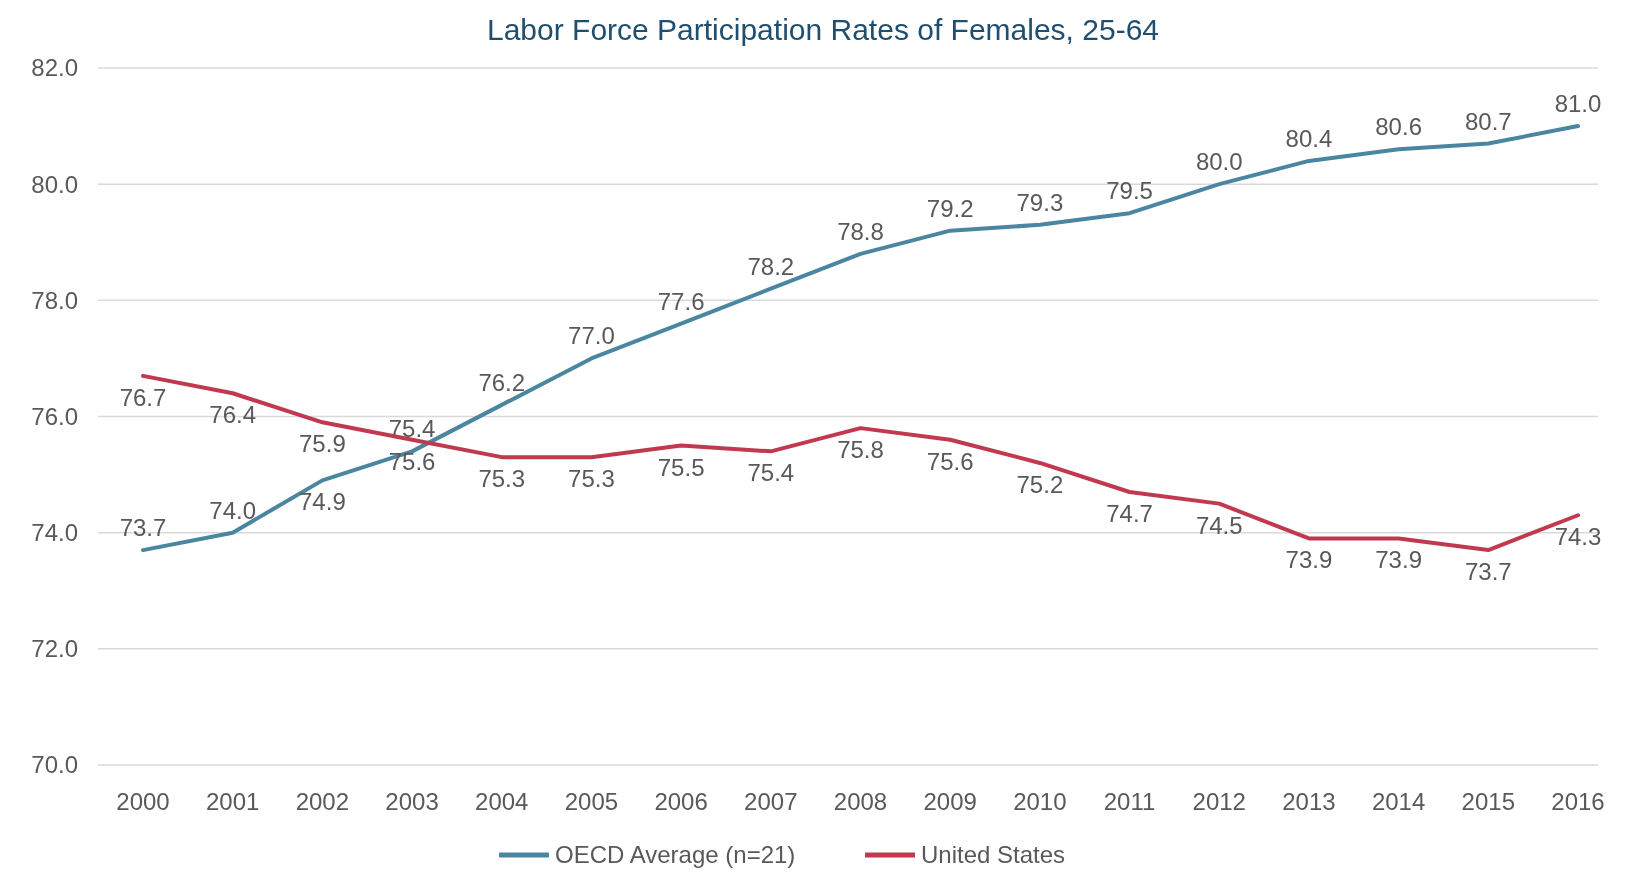 This screenshot has height=893, width=1646. What do you see at coordinates (681, 301) in the screenshot?
I see `data-label: 77.6` at bounding box center [681, 301].